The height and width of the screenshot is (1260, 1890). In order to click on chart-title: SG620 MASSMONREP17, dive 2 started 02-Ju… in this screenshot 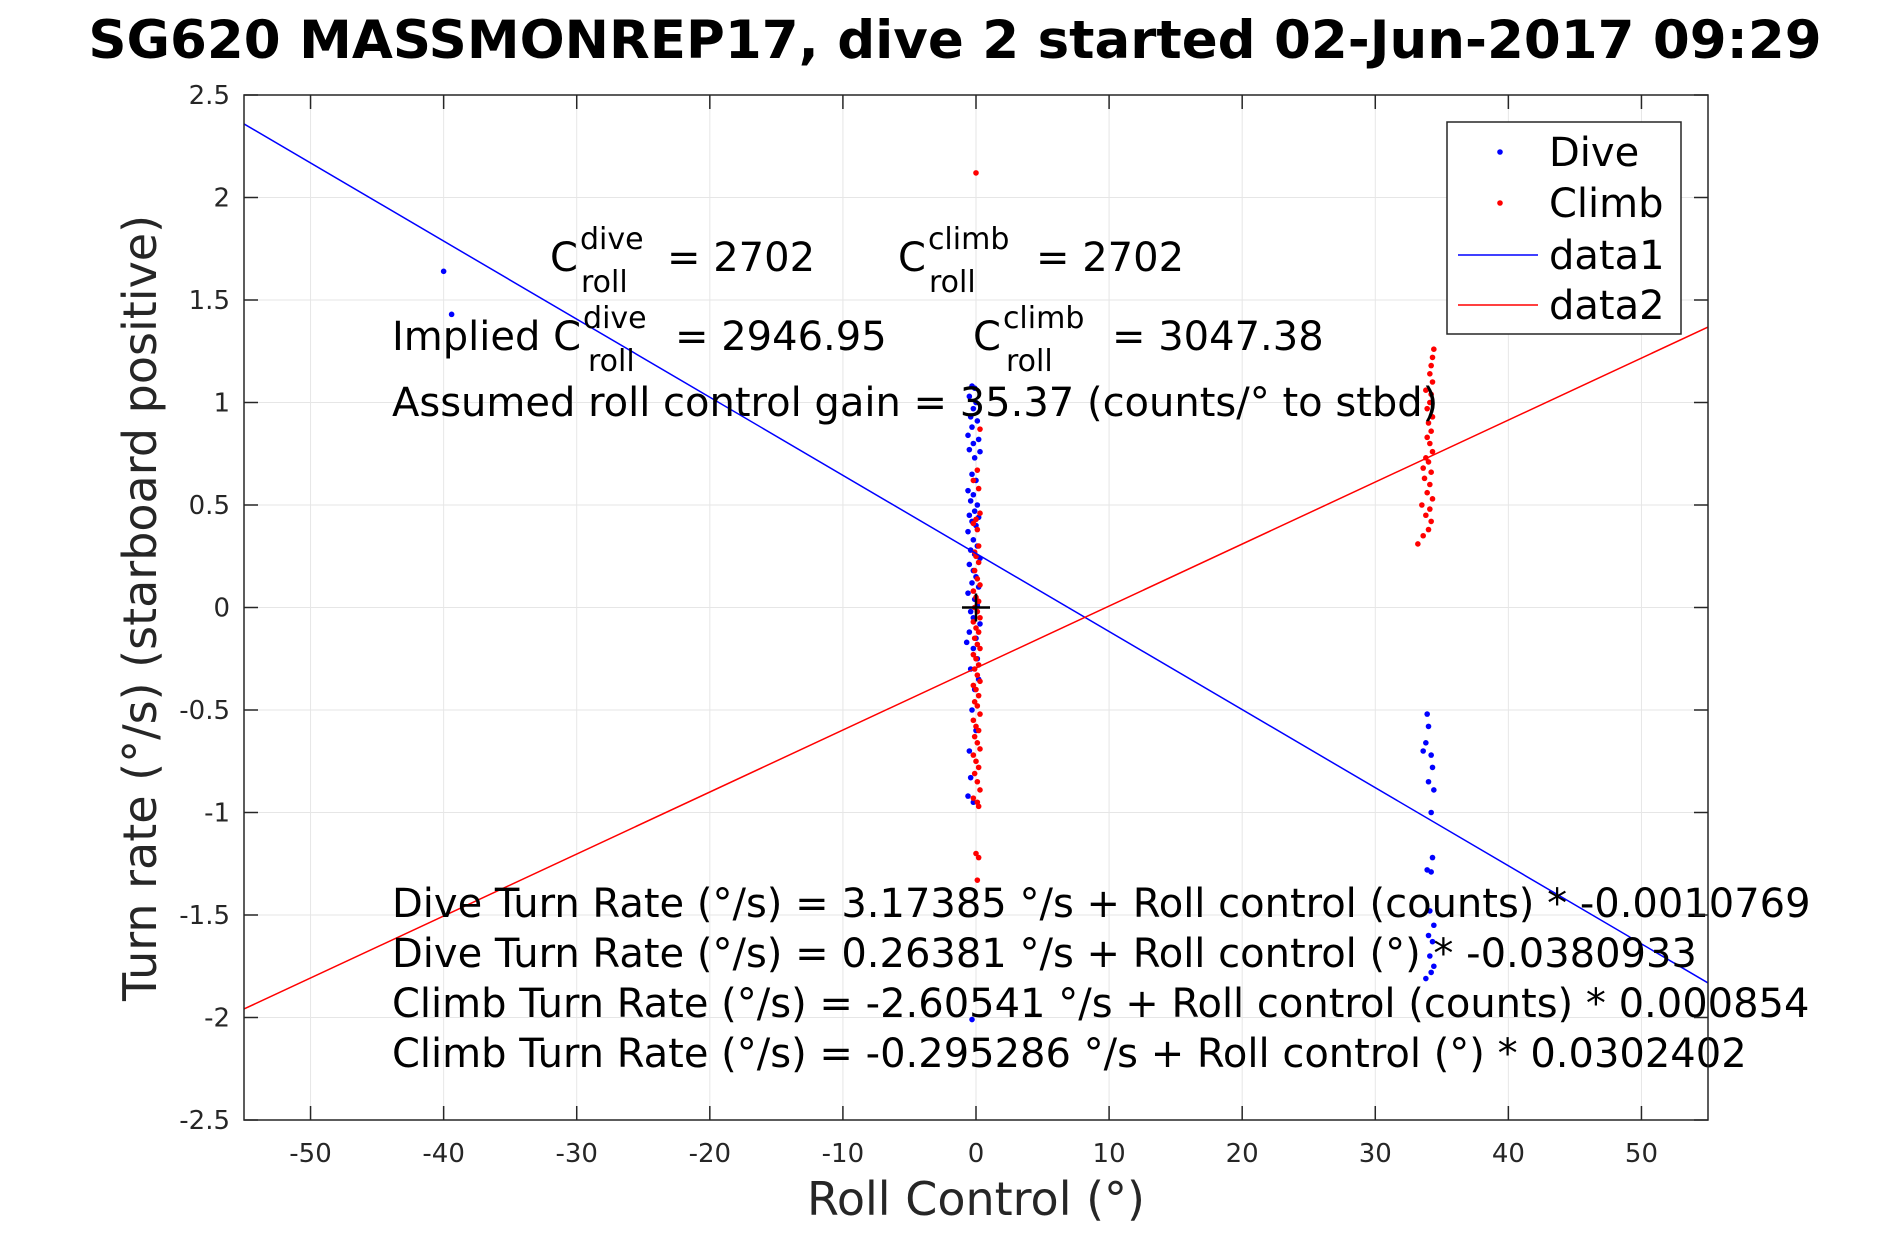, I will do `click(954, 40)`.